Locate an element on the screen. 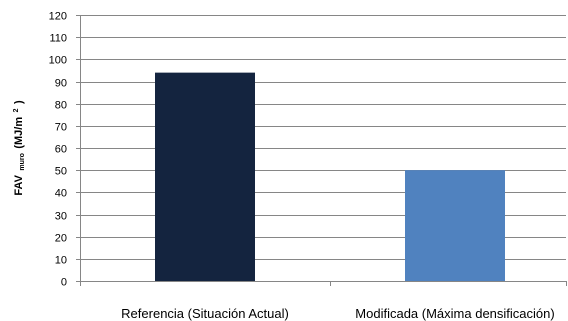 Image resolution: width=568 pixels, height=321 pixels. y-axis-title-unit: (MJ/m is located at coordinates (19, 133).